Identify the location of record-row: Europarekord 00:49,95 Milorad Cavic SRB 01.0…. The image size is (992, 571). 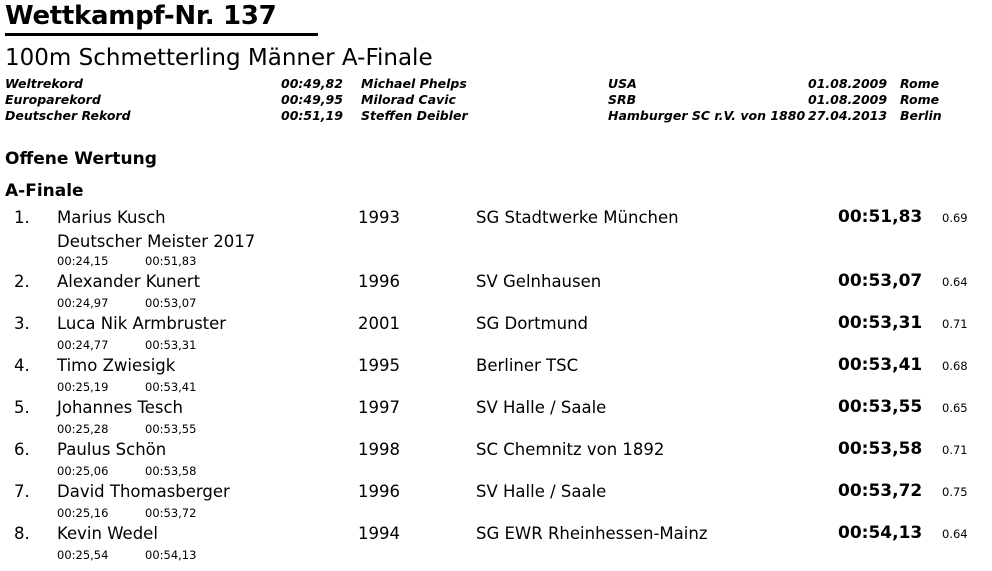
(496, 100).